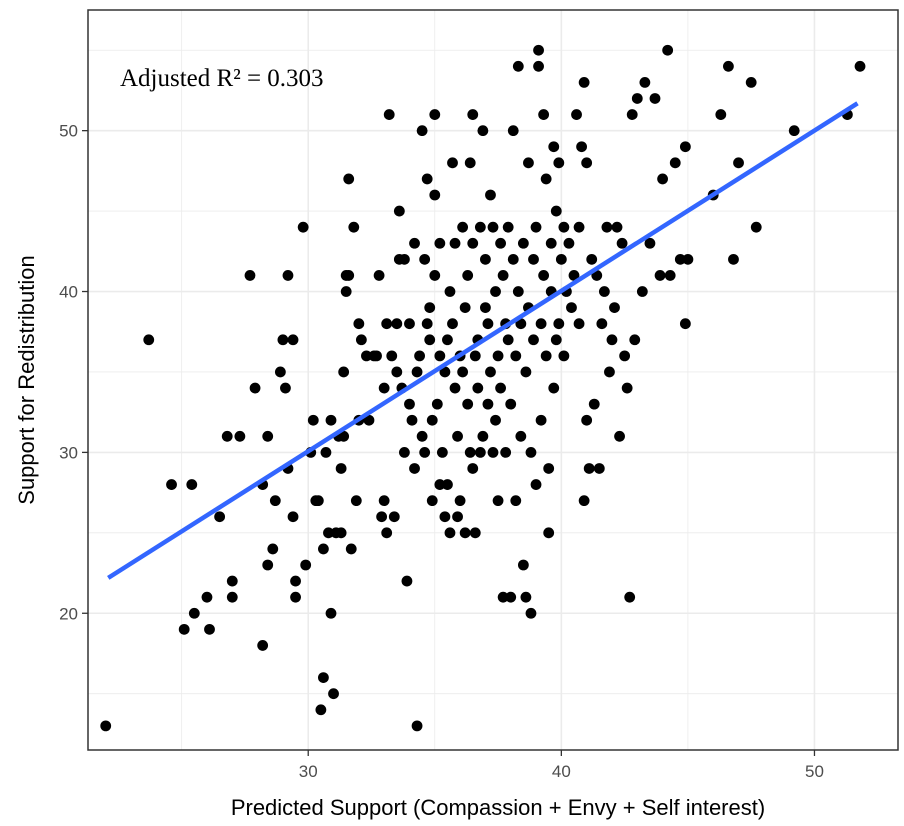 This screenshot has width=904, height=826. Describe the element at coordinates (222, 78) in the screenshot. I see `r-squared-annotation: Adjusted R² = 0.303` at that location.